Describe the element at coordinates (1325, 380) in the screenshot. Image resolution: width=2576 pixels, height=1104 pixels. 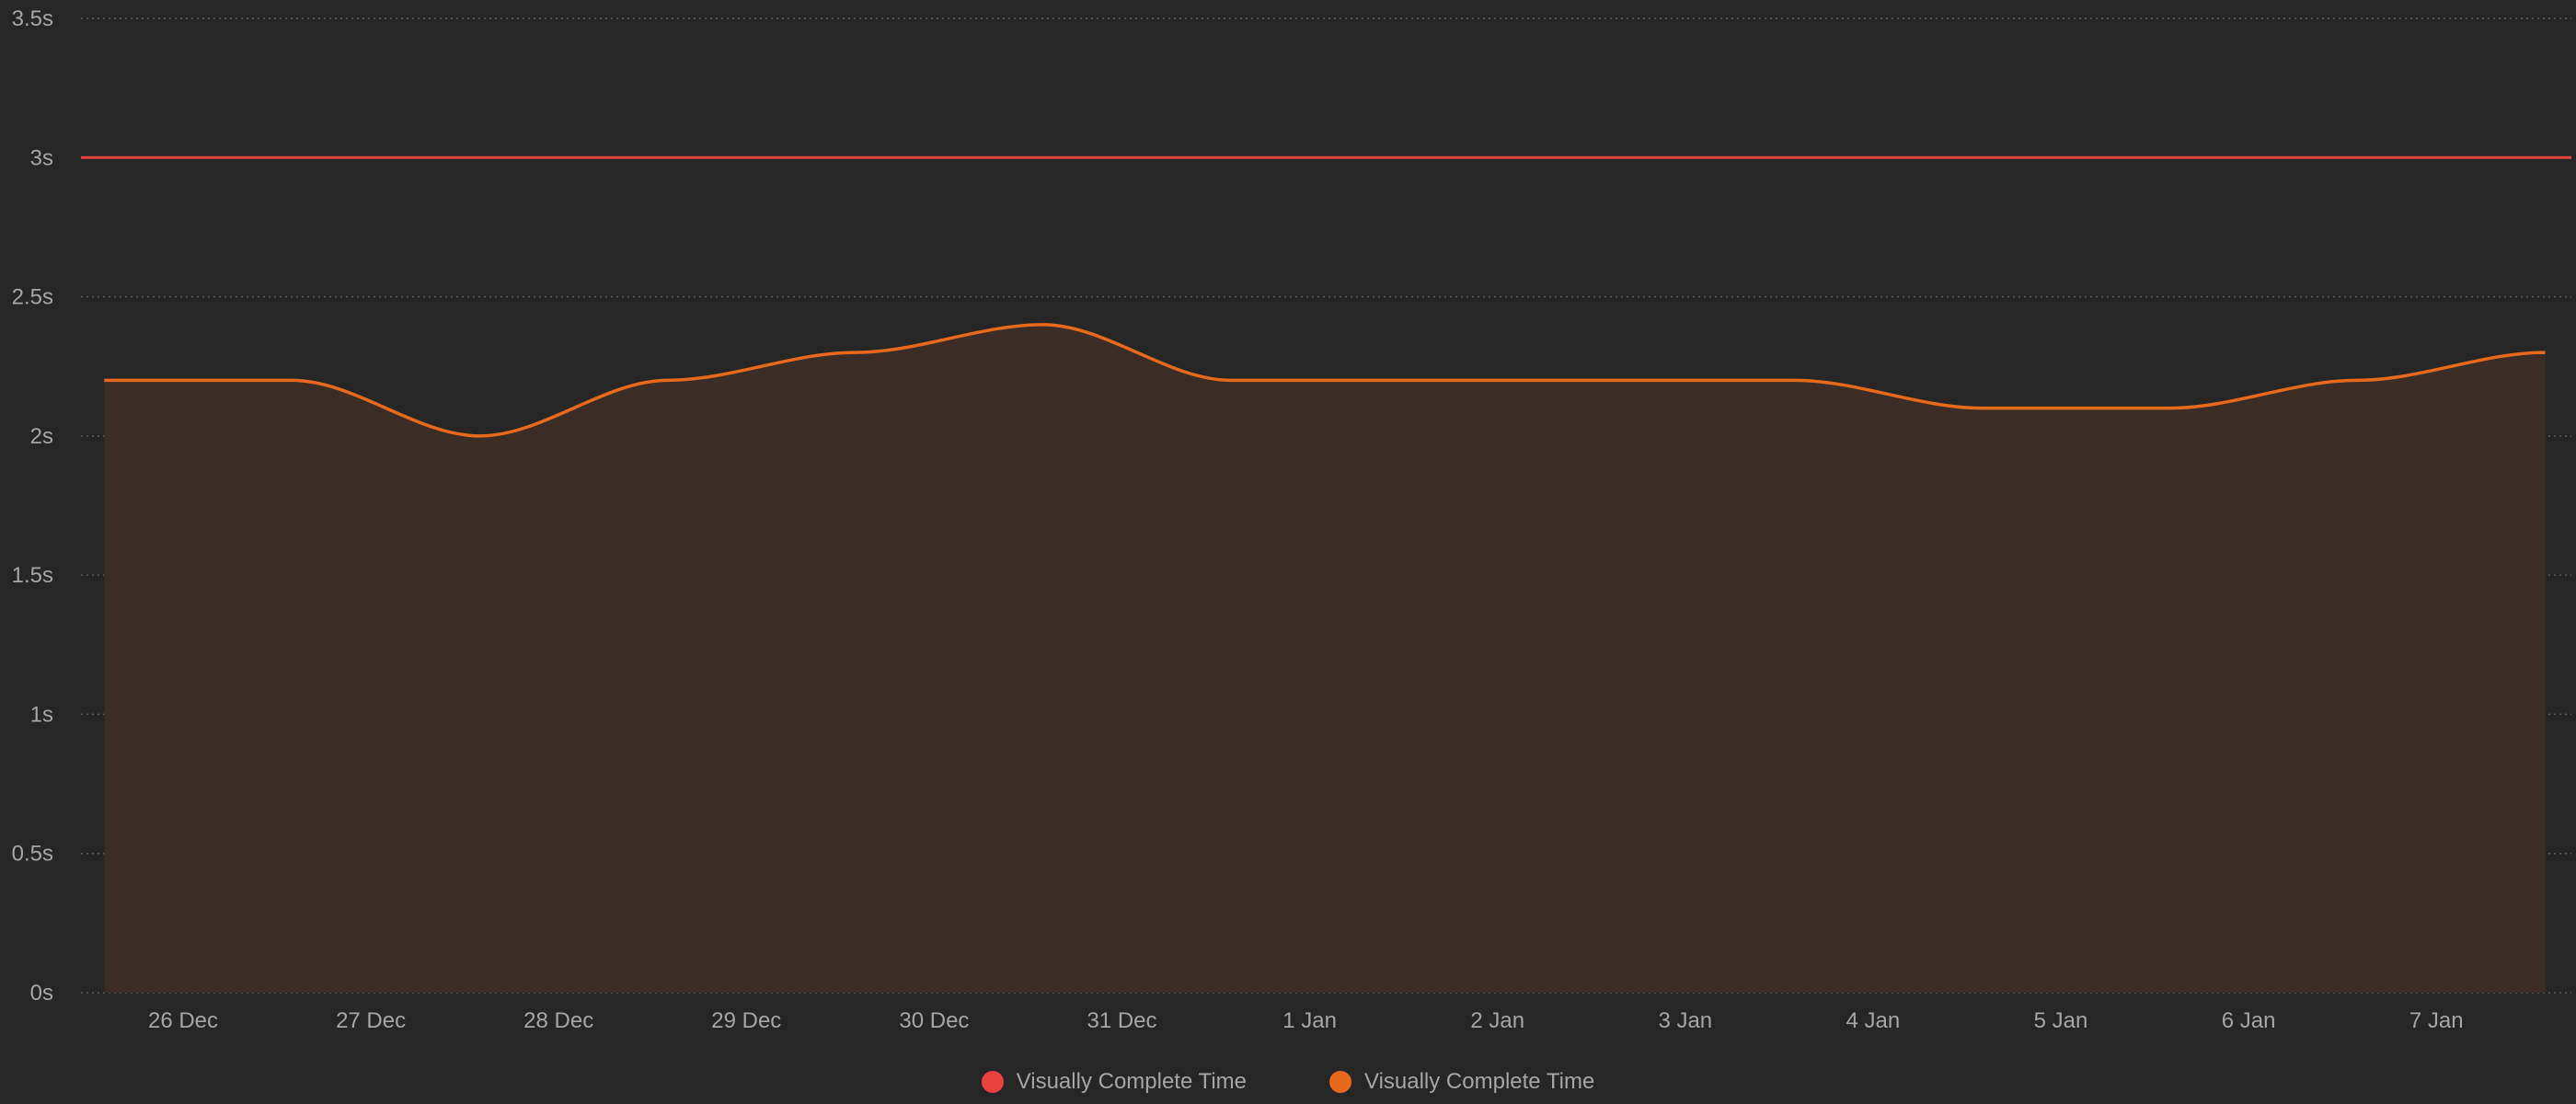
I see `series-line-visually-complete-time` at that location.